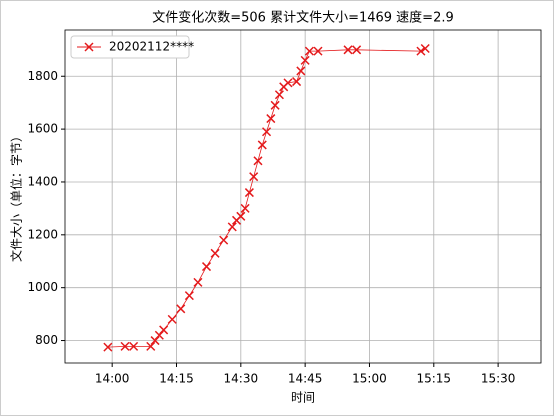  Describe the element at coordinates (498, 379) in the screenshot. I see `x-tick-label: 15:30` at that location.